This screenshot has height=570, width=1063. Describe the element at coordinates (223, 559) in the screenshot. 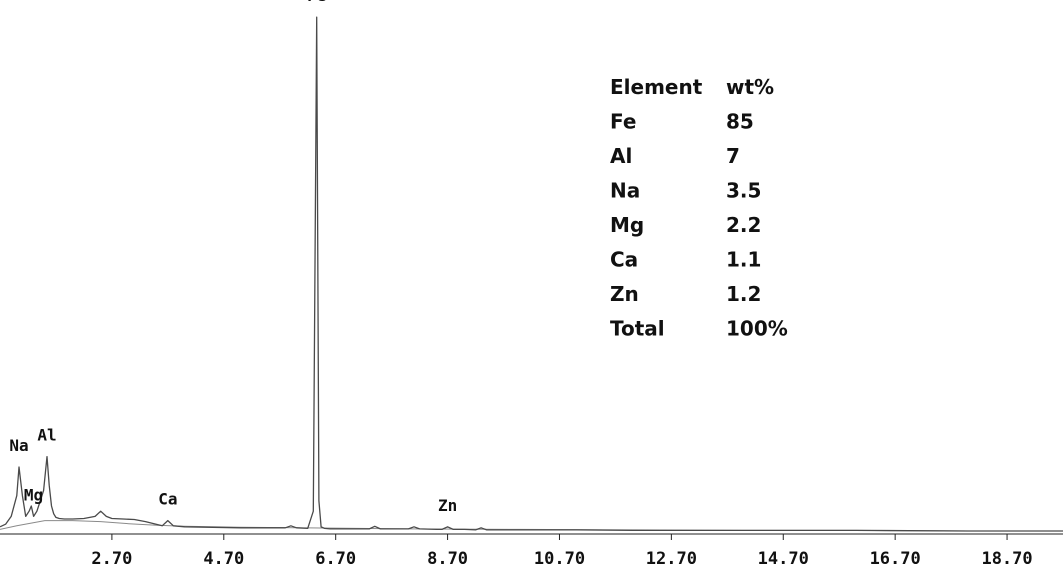

I see `x-tick-label: 4.70` at that location.